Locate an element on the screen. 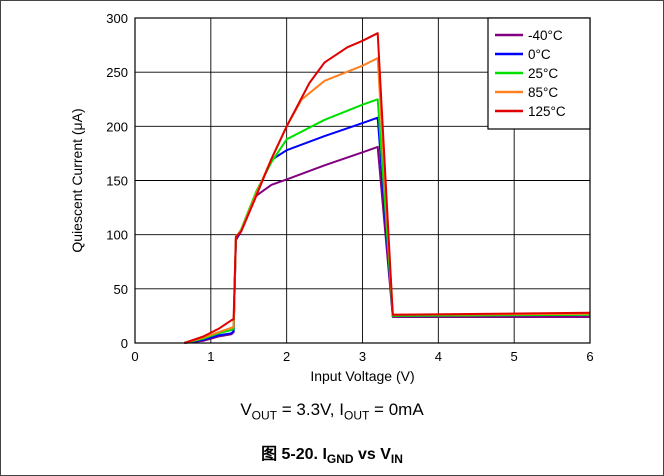 This screenshot has height=476, width=664. figure-caption: 图 5-20. IGND vs VIN is located at coordinates (332, 453).